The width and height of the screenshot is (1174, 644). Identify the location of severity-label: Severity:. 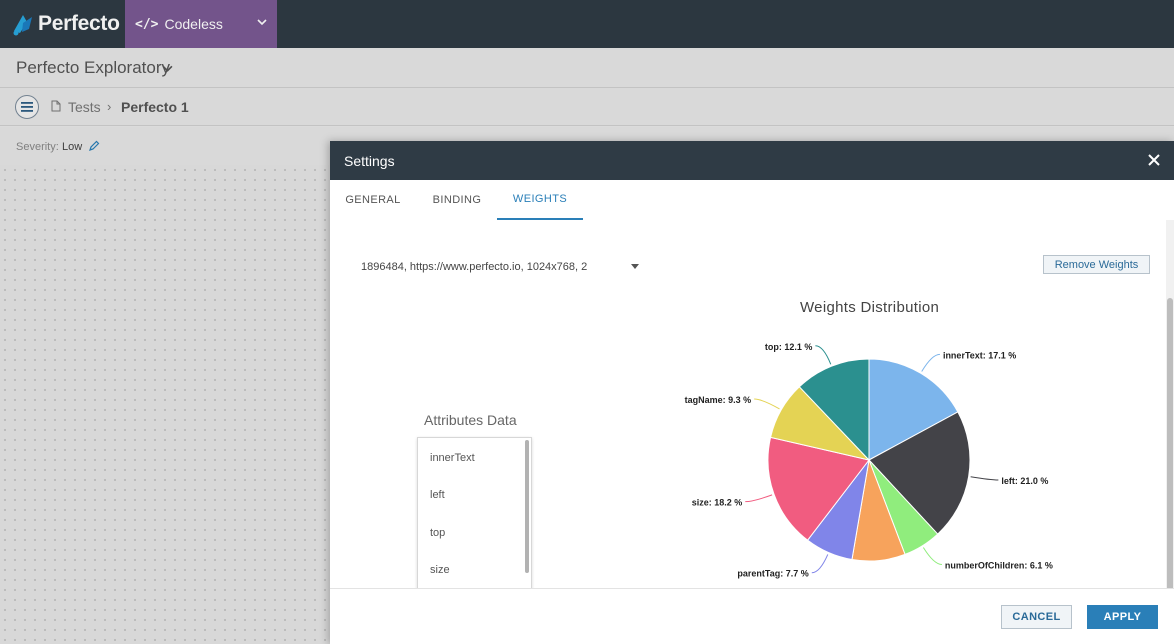
(37, 147).